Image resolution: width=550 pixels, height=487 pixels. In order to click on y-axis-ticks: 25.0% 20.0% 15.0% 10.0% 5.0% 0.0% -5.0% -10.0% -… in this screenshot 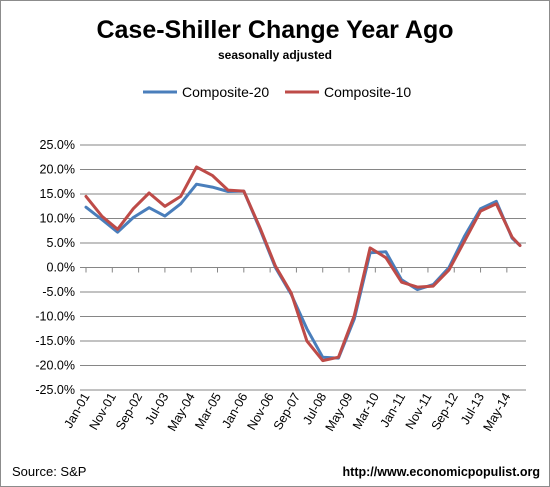, I will do `click(55, 267)`.